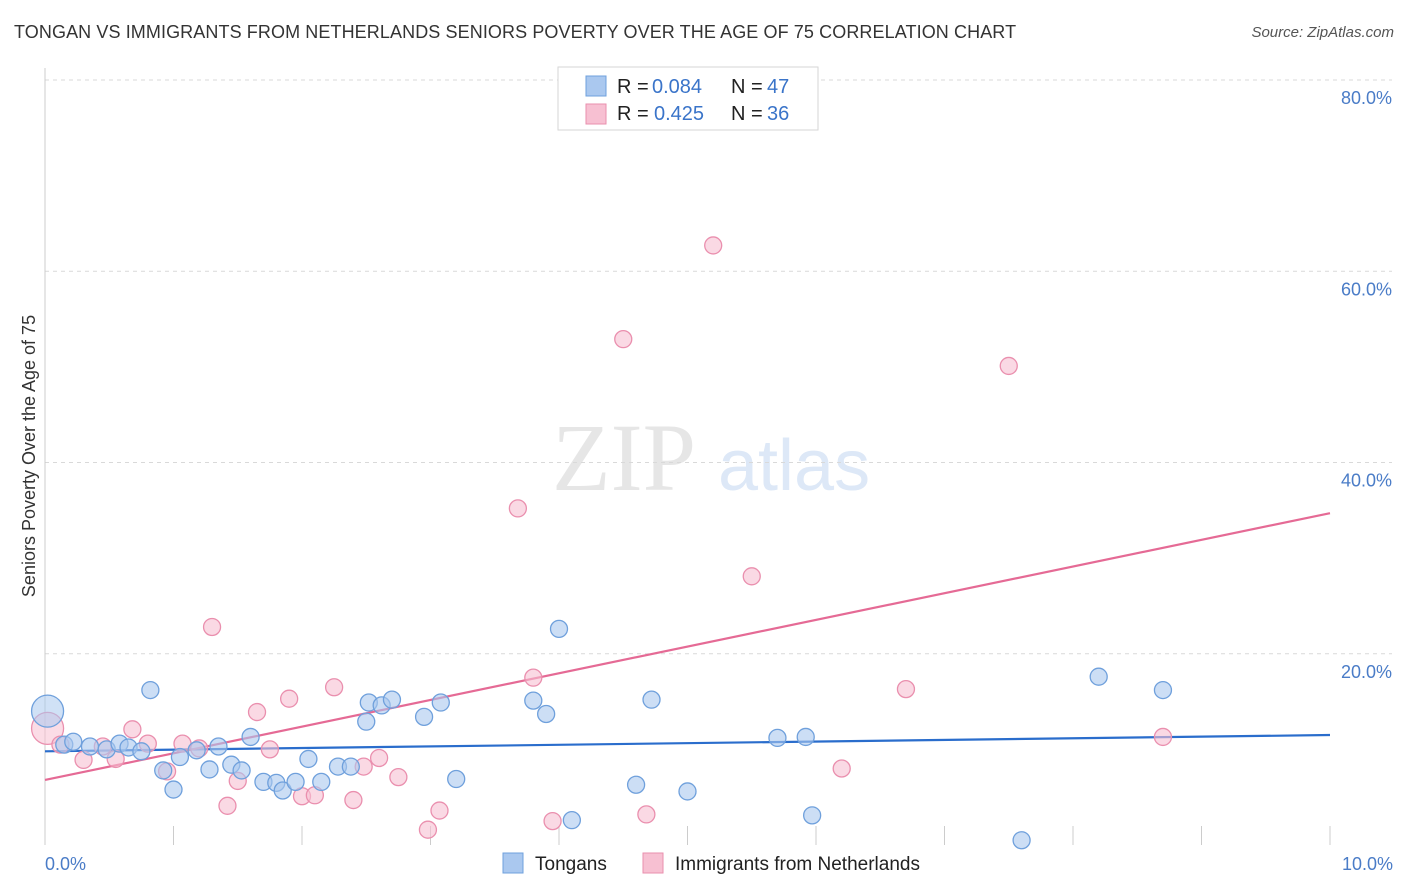 The width and height of the screenshot is (1406, 892). I want to click on legend-r-value: 0.425, so click(679, 114).